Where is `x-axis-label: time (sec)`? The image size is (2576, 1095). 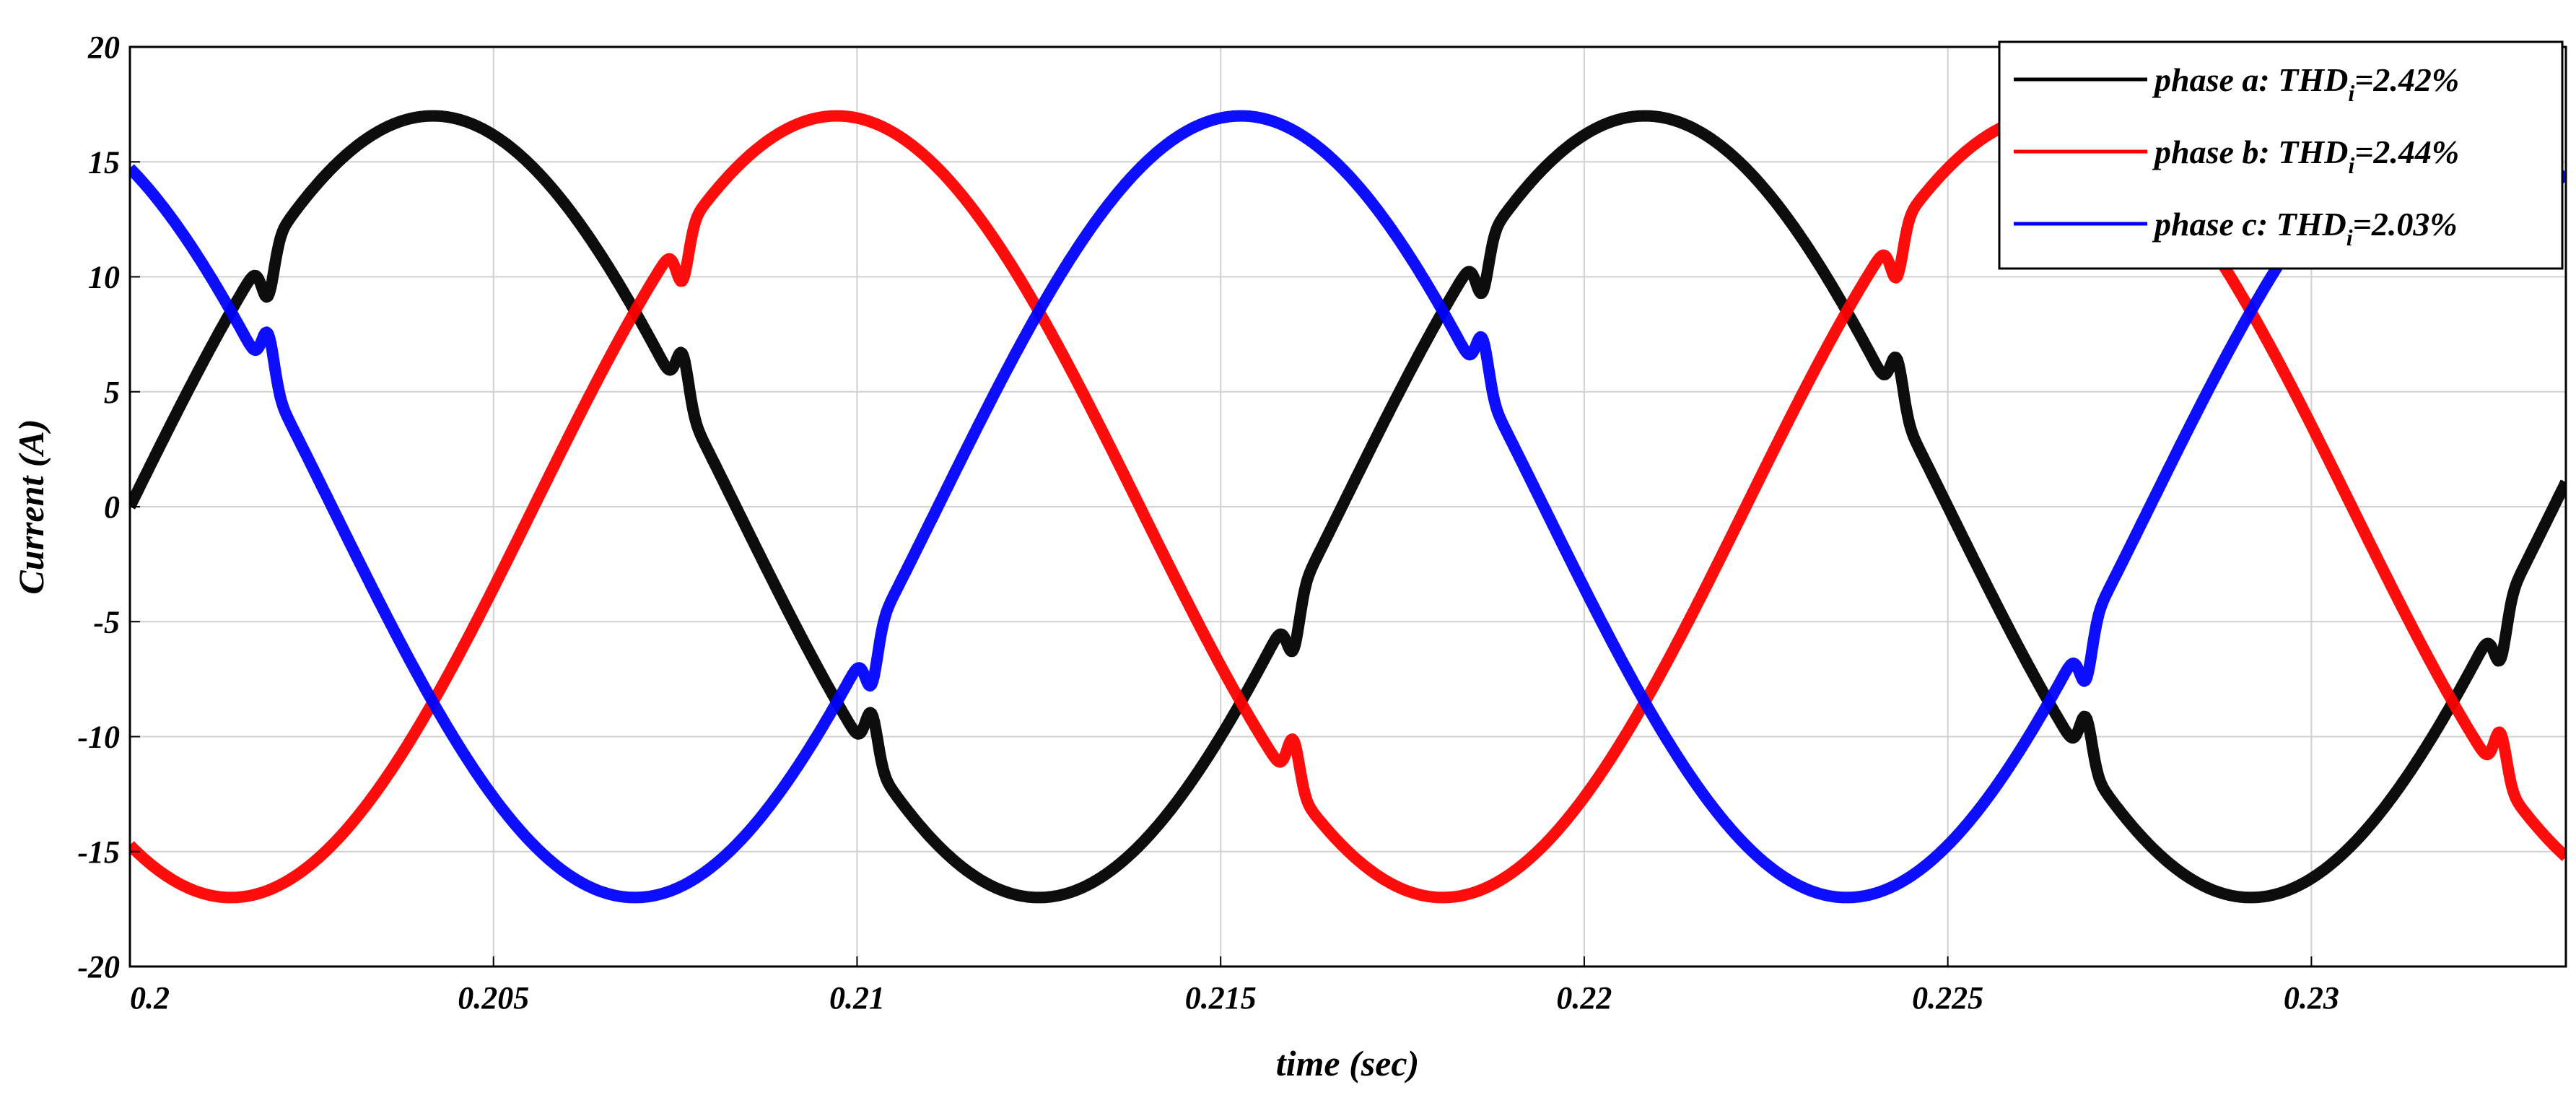 x-axis-label: time (sec) is located at coordinates (1348, 1063).